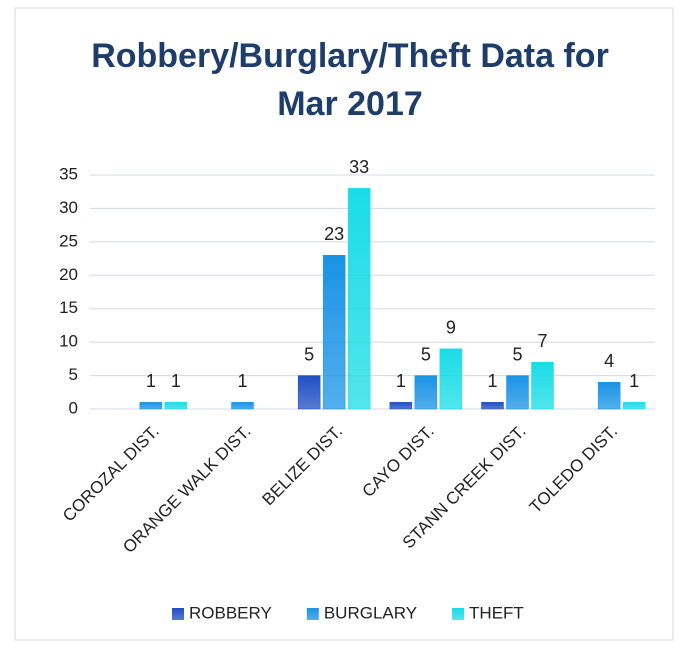 The width and height of the screenshot is (685, 648). I want to click on legend-label: THEFT, so click(496, 612).